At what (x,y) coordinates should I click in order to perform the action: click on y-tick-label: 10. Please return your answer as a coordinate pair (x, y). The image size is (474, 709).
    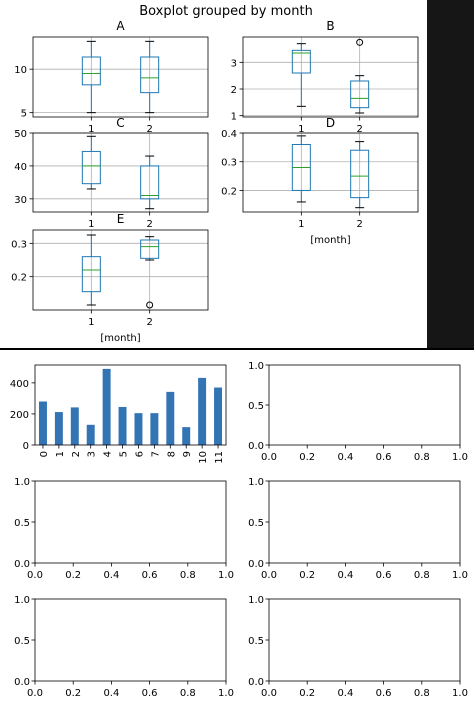
    Looking at the image, I should click on (20, 70).